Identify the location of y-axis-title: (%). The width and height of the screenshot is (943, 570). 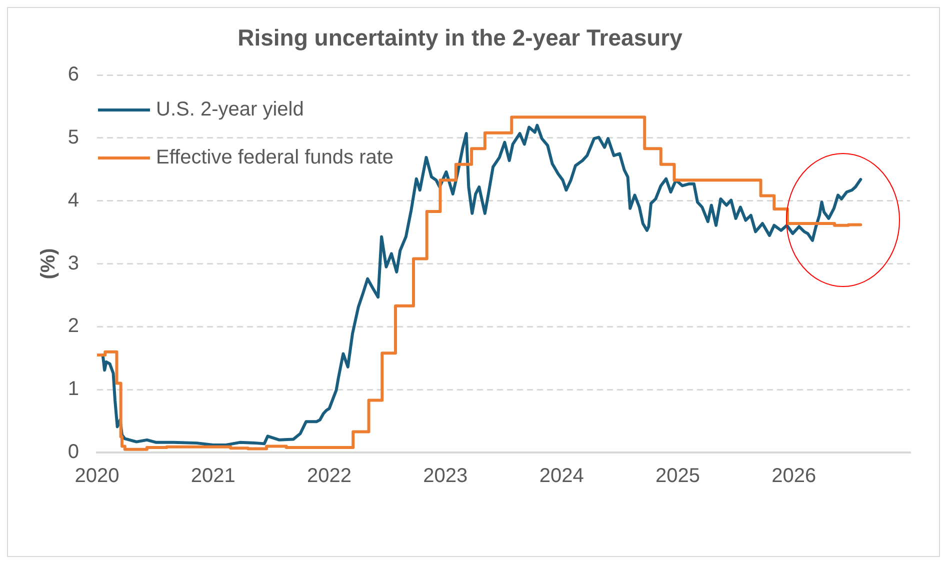
(49, 264).